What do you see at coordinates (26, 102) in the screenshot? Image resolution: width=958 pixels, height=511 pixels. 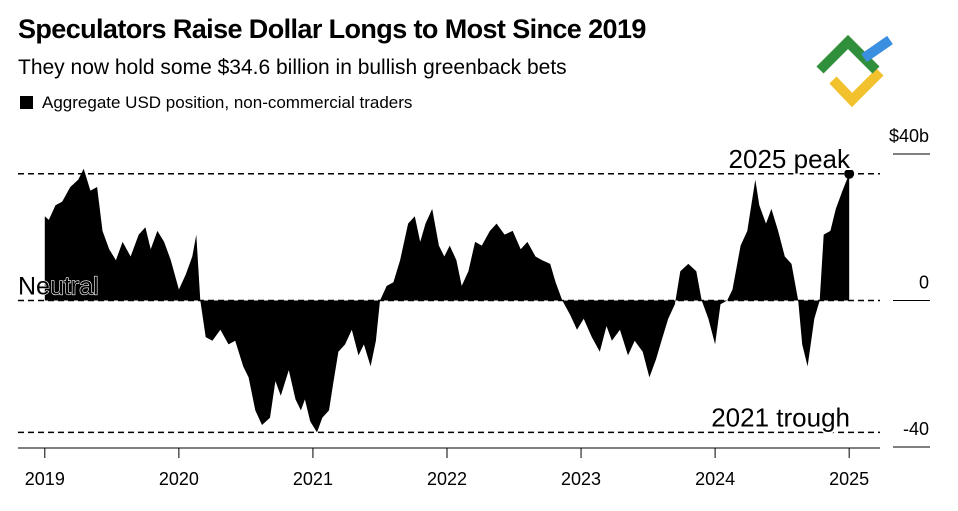 I see `legend-swatch` at bounding box center [26, 102].